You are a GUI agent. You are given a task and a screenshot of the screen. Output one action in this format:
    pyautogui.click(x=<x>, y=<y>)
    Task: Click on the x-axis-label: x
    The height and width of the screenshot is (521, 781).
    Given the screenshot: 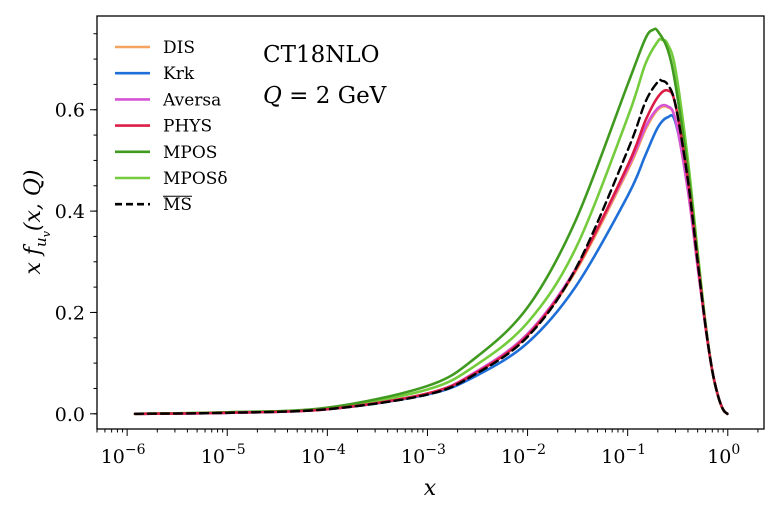 What is the action you would take?
    pyautogui.click(x=430, y=488)
    